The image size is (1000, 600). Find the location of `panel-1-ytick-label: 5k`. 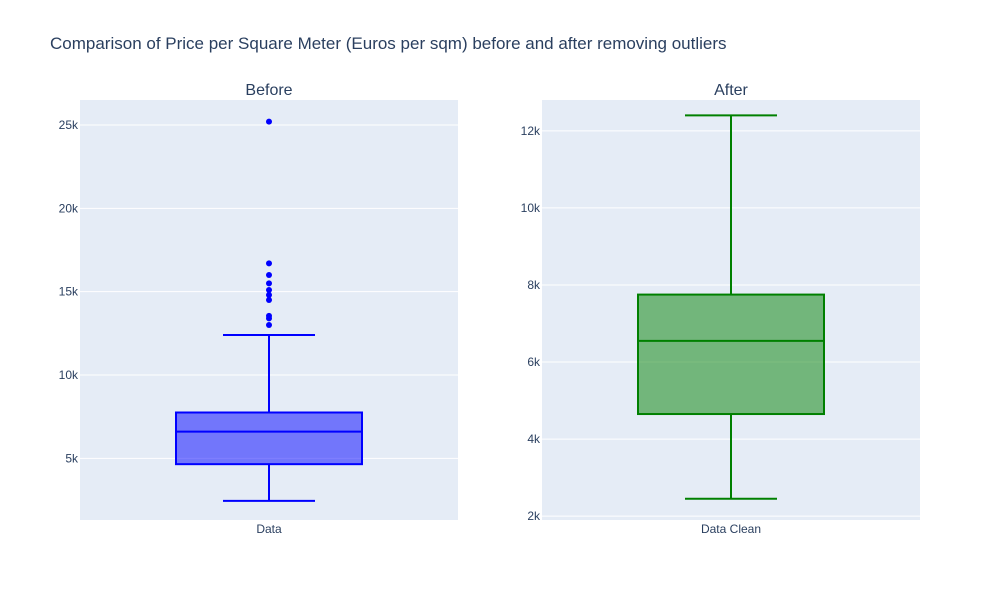

panel-1-ytick-label: 5k is located at coordinates (72, 458).